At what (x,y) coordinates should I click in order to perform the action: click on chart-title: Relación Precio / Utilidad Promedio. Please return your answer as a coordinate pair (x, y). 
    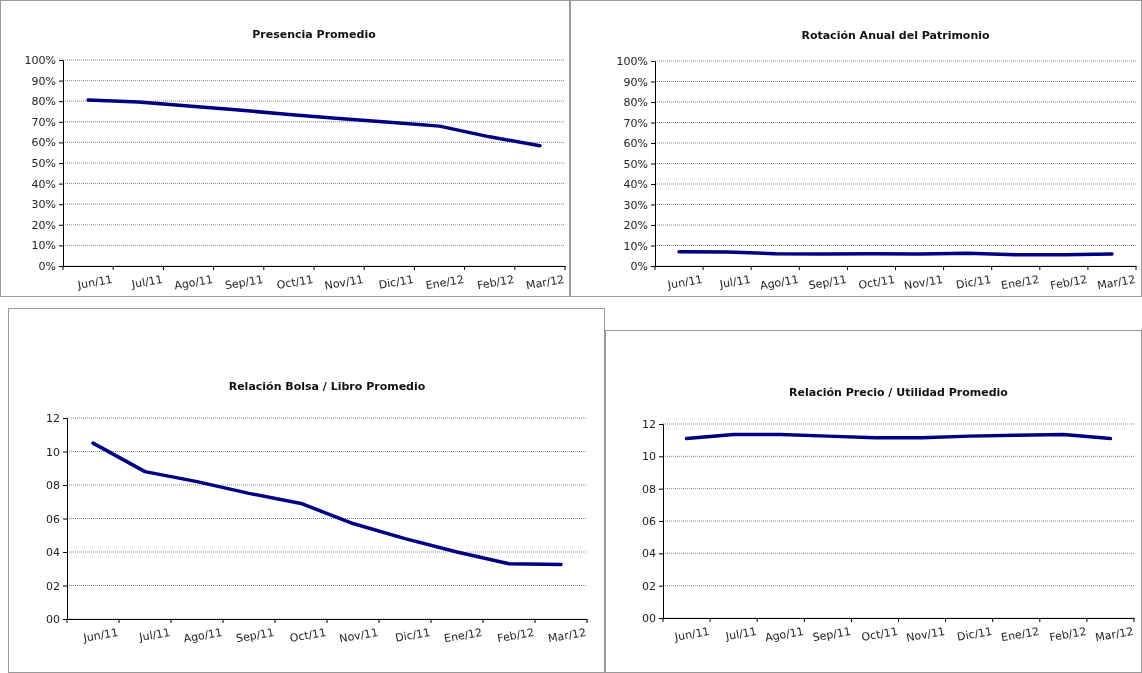
    Looking at the image, I should click on (899, 392).